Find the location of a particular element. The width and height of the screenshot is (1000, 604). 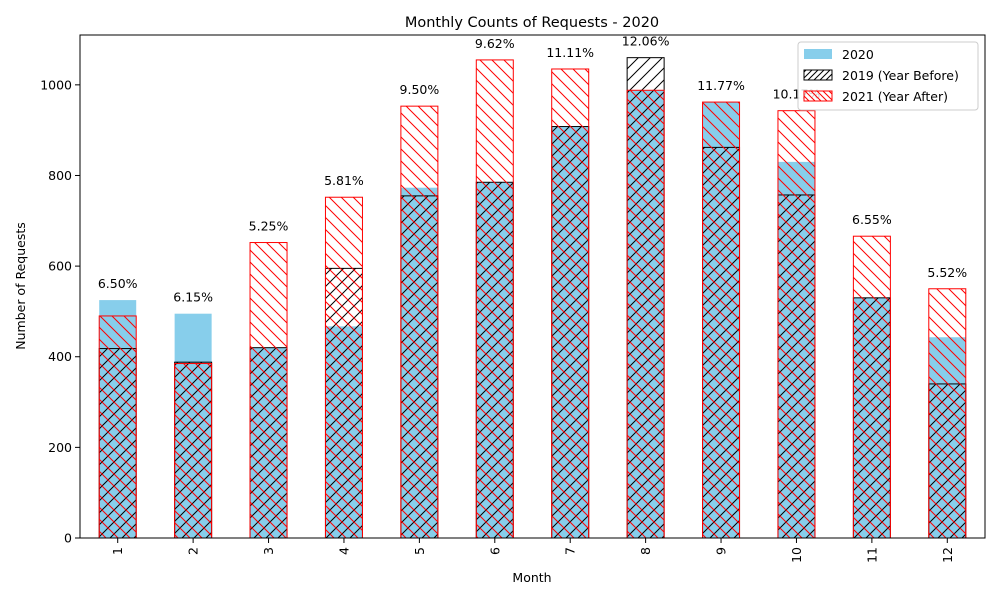

y-tick-label: 400 is located at coordinates (60, 356).